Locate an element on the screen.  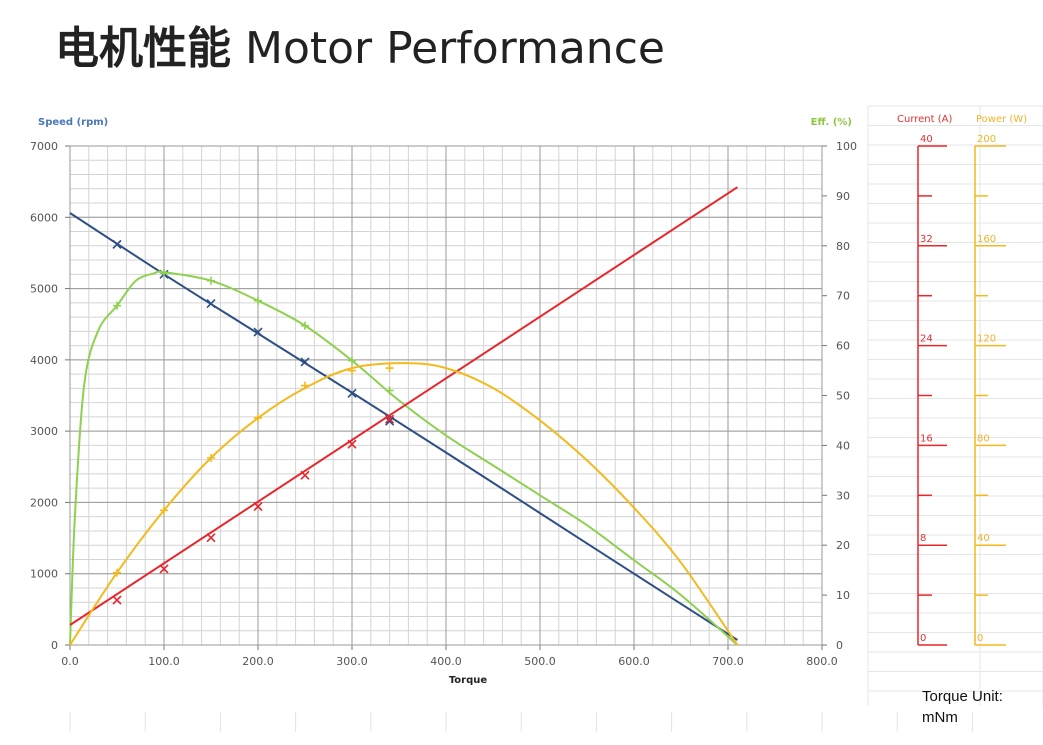
x-tick-label: 200.0 is located at coordinates (258, 661).